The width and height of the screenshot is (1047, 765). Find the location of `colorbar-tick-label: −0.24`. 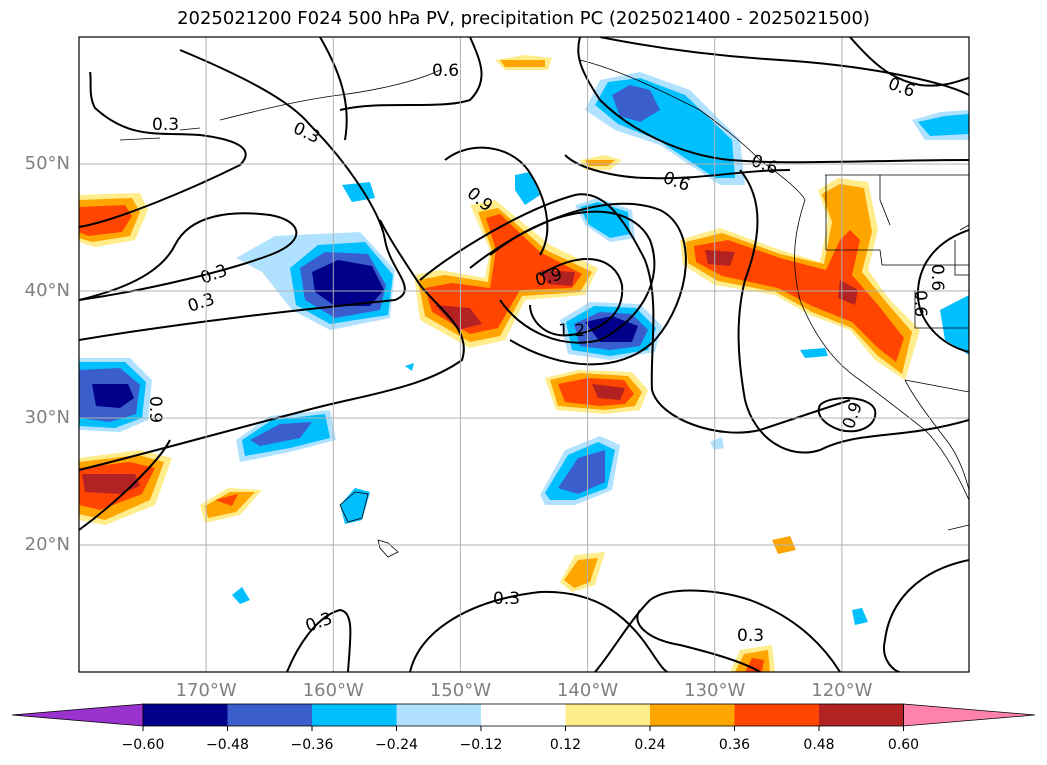

colorbar-tick-label: −0.24 is located at coordinates (396, 745).